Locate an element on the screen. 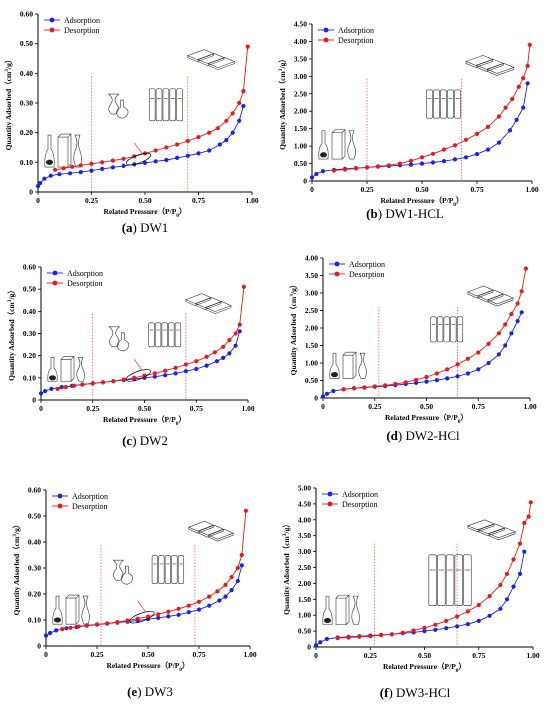 The height and width of the screenshot is (712, 550). x-axis-title: Related Pressure（P/P0） is located at coordinates (147, 666).